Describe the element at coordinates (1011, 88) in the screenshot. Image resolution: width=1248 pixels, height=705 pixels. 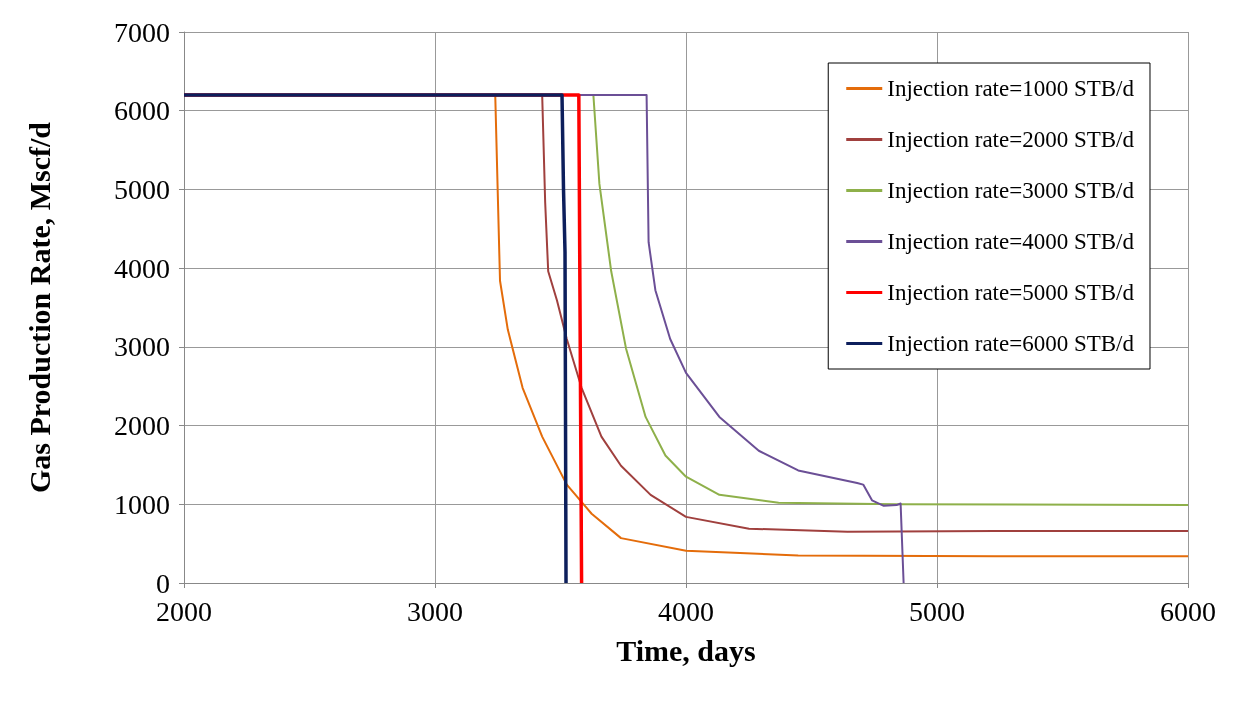
I see `legend-label: Injection rate=1000 STB/d` at that location.